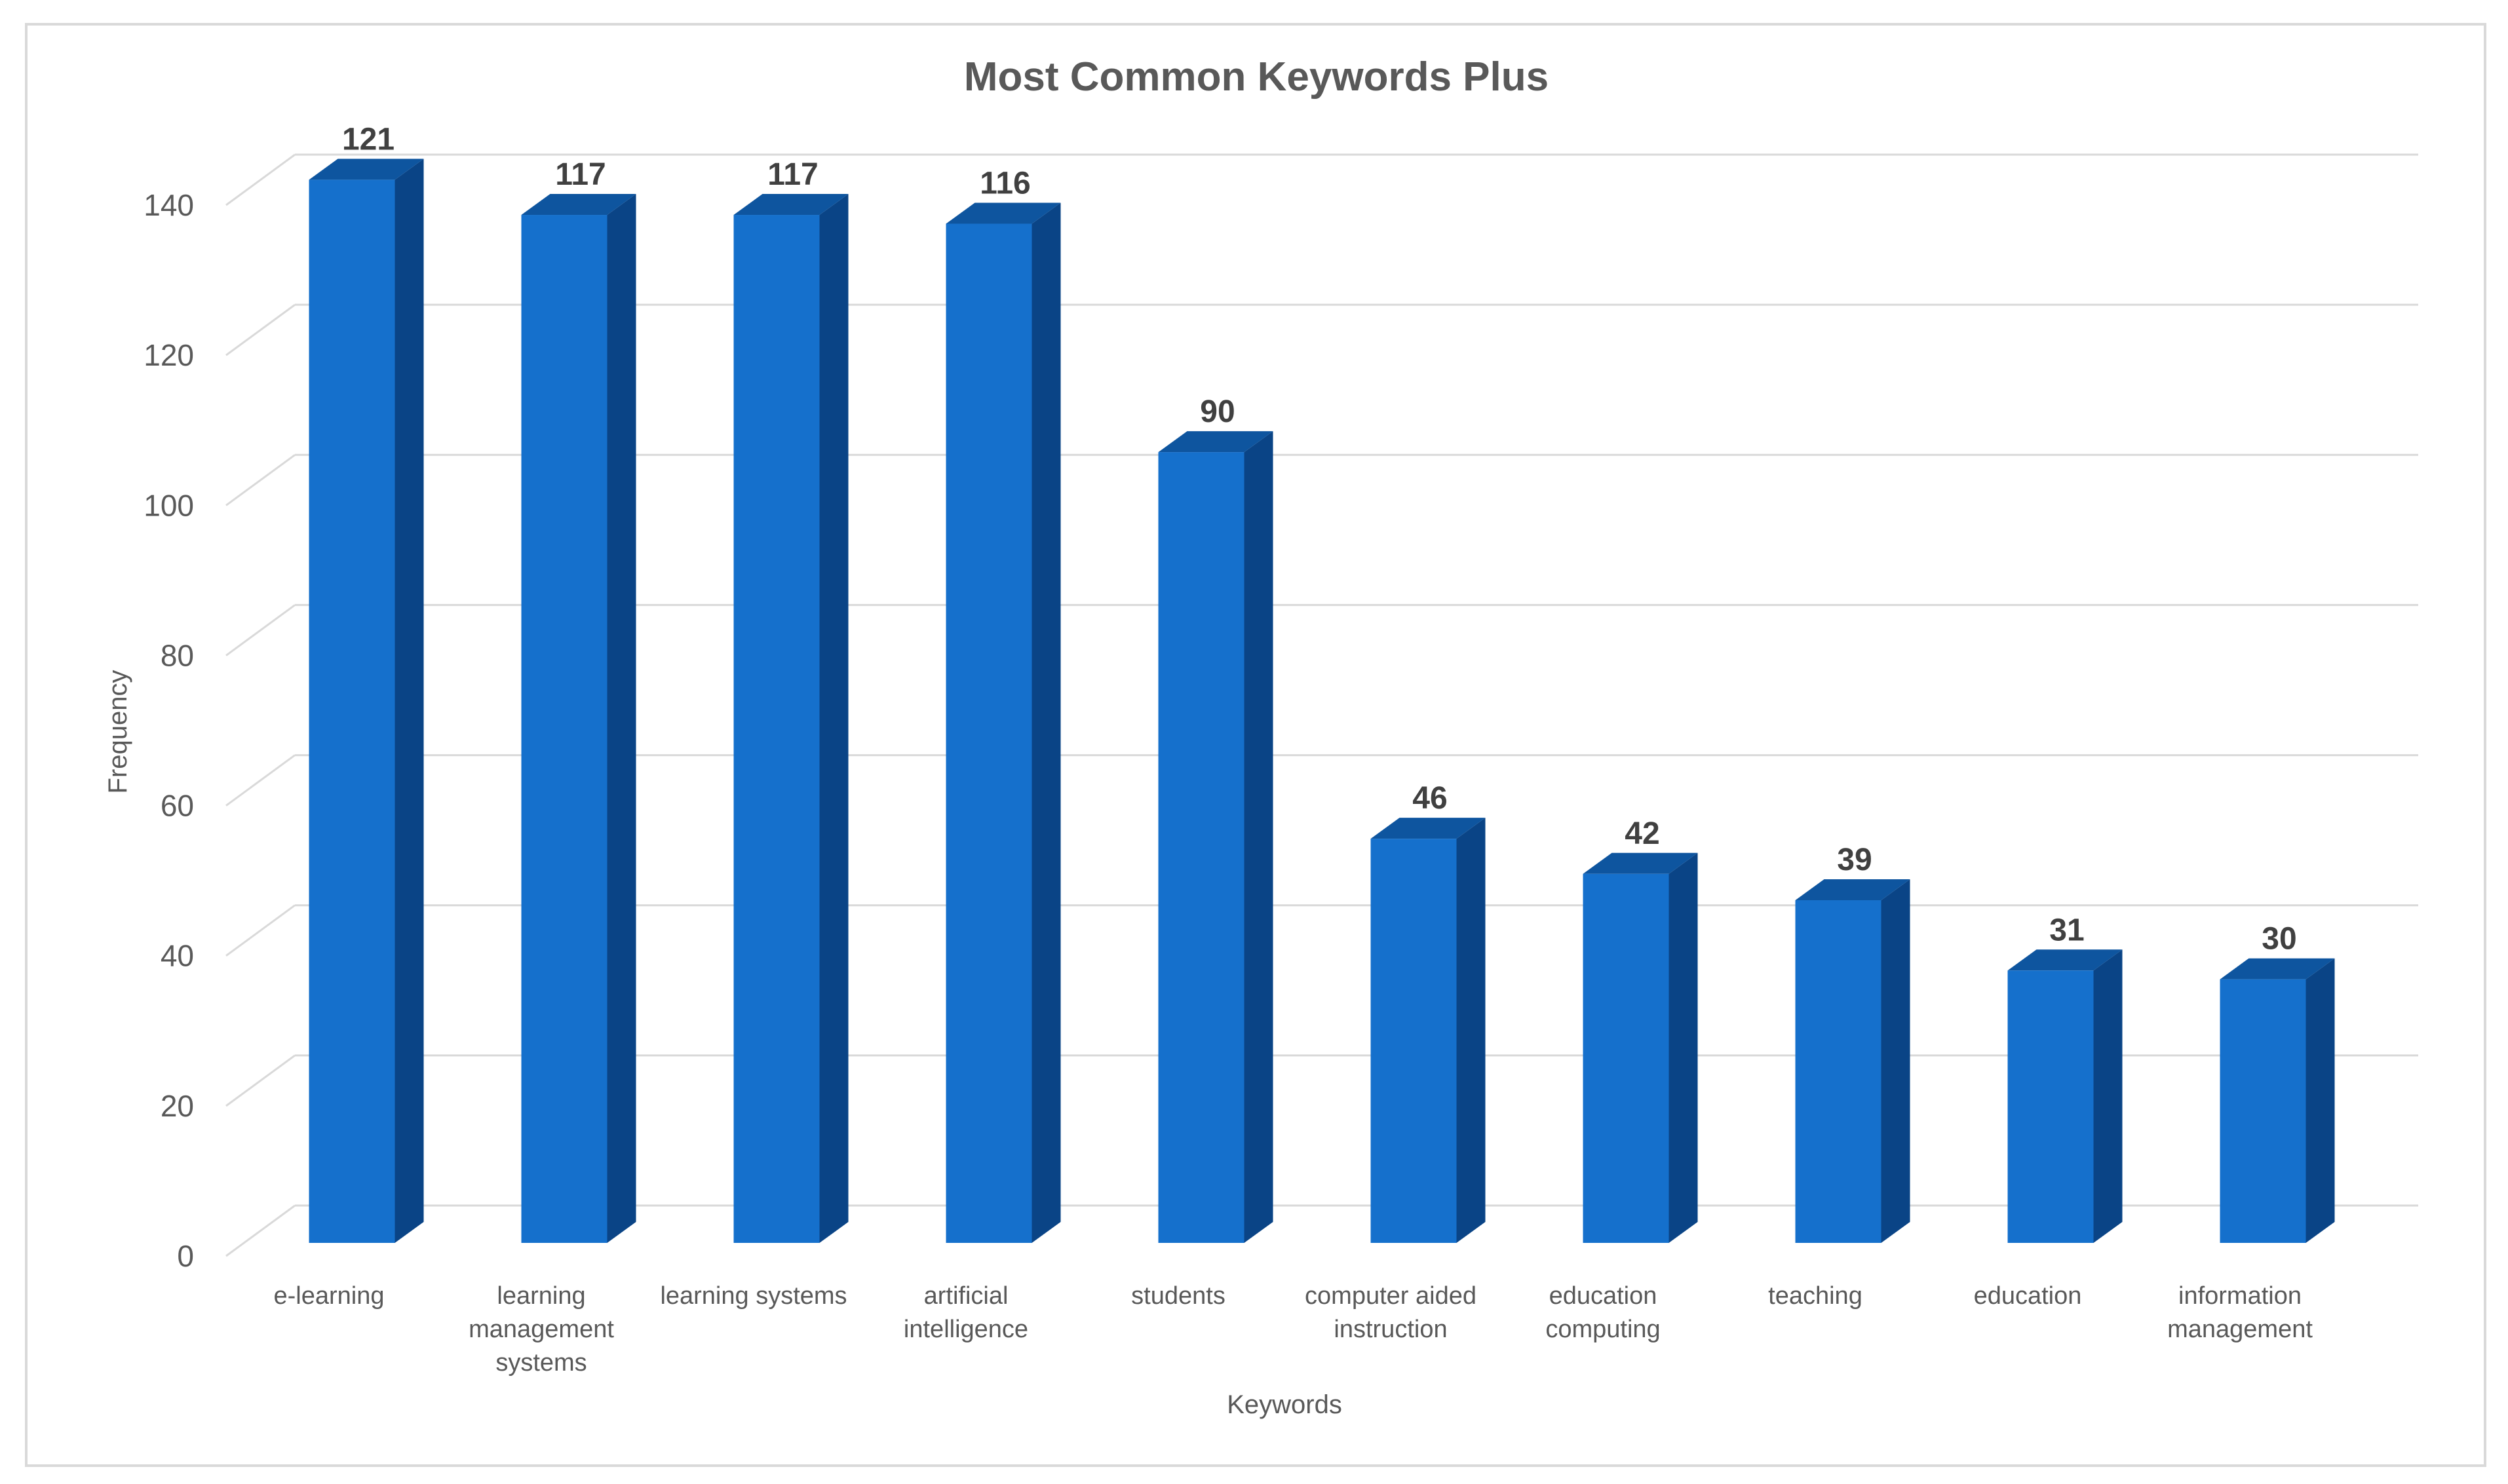 The image size is (2508, 1484). I want to click on x-tick-label: learning management systems, so click(541, 1329).